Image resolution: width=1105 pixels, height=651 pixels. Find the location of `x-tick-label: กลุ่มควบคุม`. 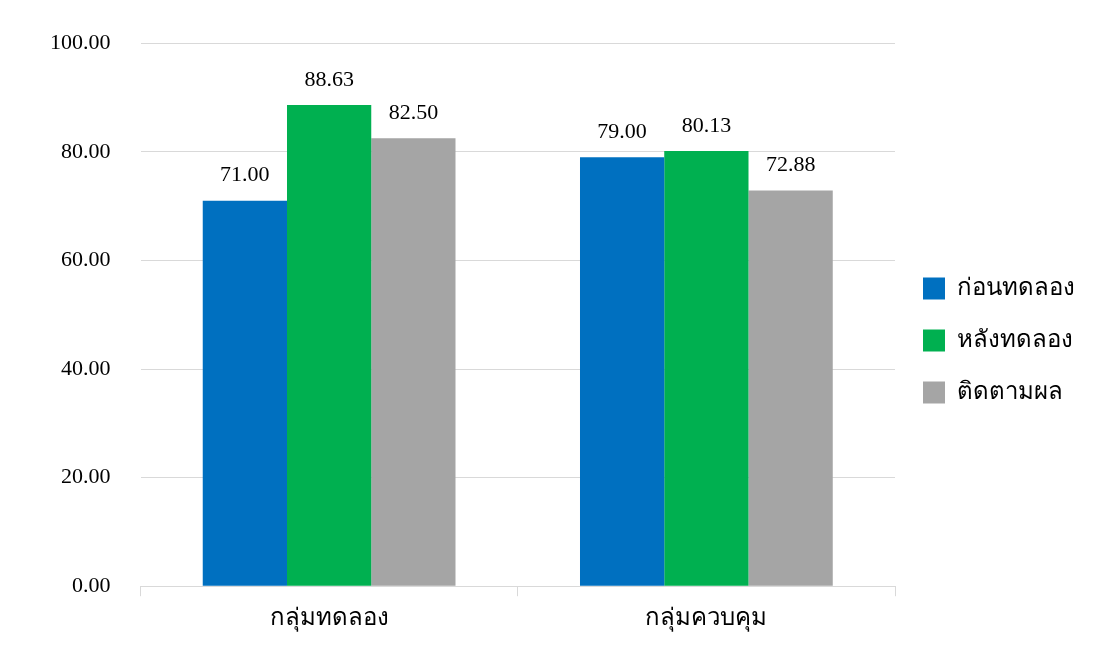

x-tick-label: กลุ่มควบคุม is located at coordinates (706, 617).